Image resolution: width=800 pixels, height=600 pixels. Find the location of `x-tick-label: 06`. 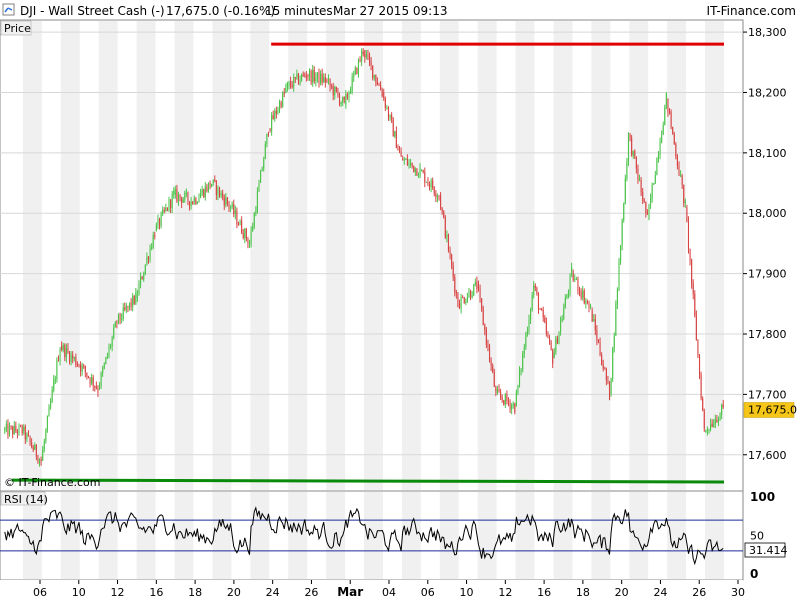

x-tick-label: 06 is located at coordinates (428, 592).